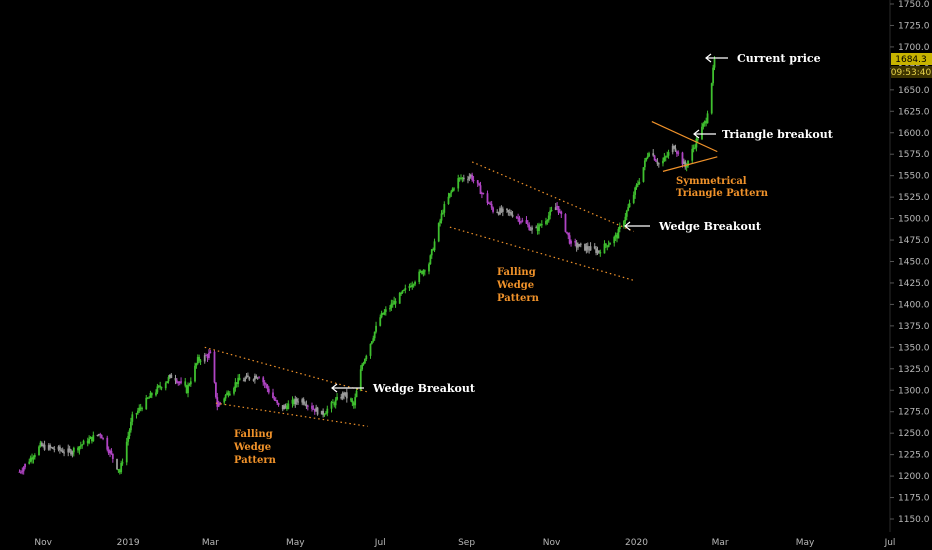 The width and height of the screenshot is (932, 550). What do you see at coordinates (636, 543) in the screenshot?
I see `x-tick-label: 2020` at bounding box center [636, 543].